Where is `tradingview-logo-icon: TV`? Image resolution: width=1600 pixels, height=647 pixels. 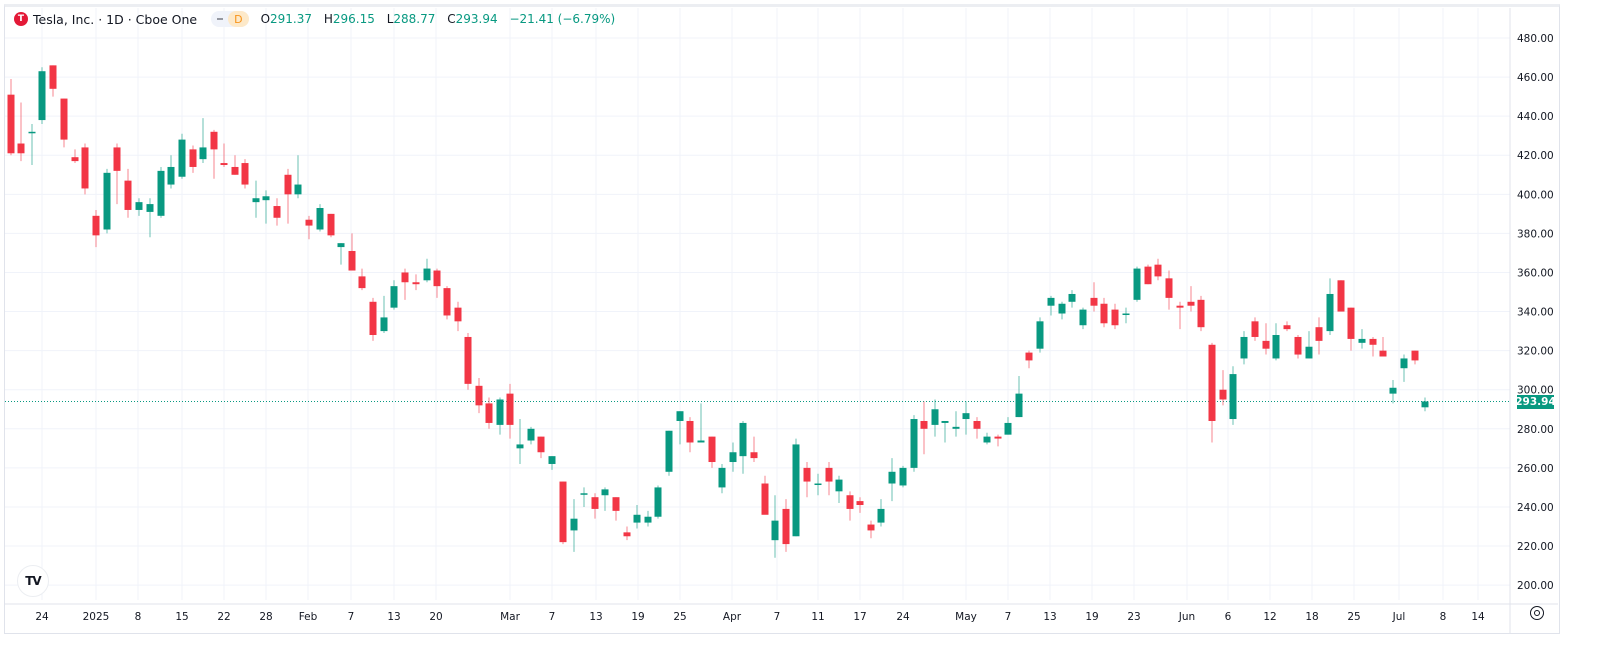
tradingview-logo-icon: TV is located at coordinates (33, 581).